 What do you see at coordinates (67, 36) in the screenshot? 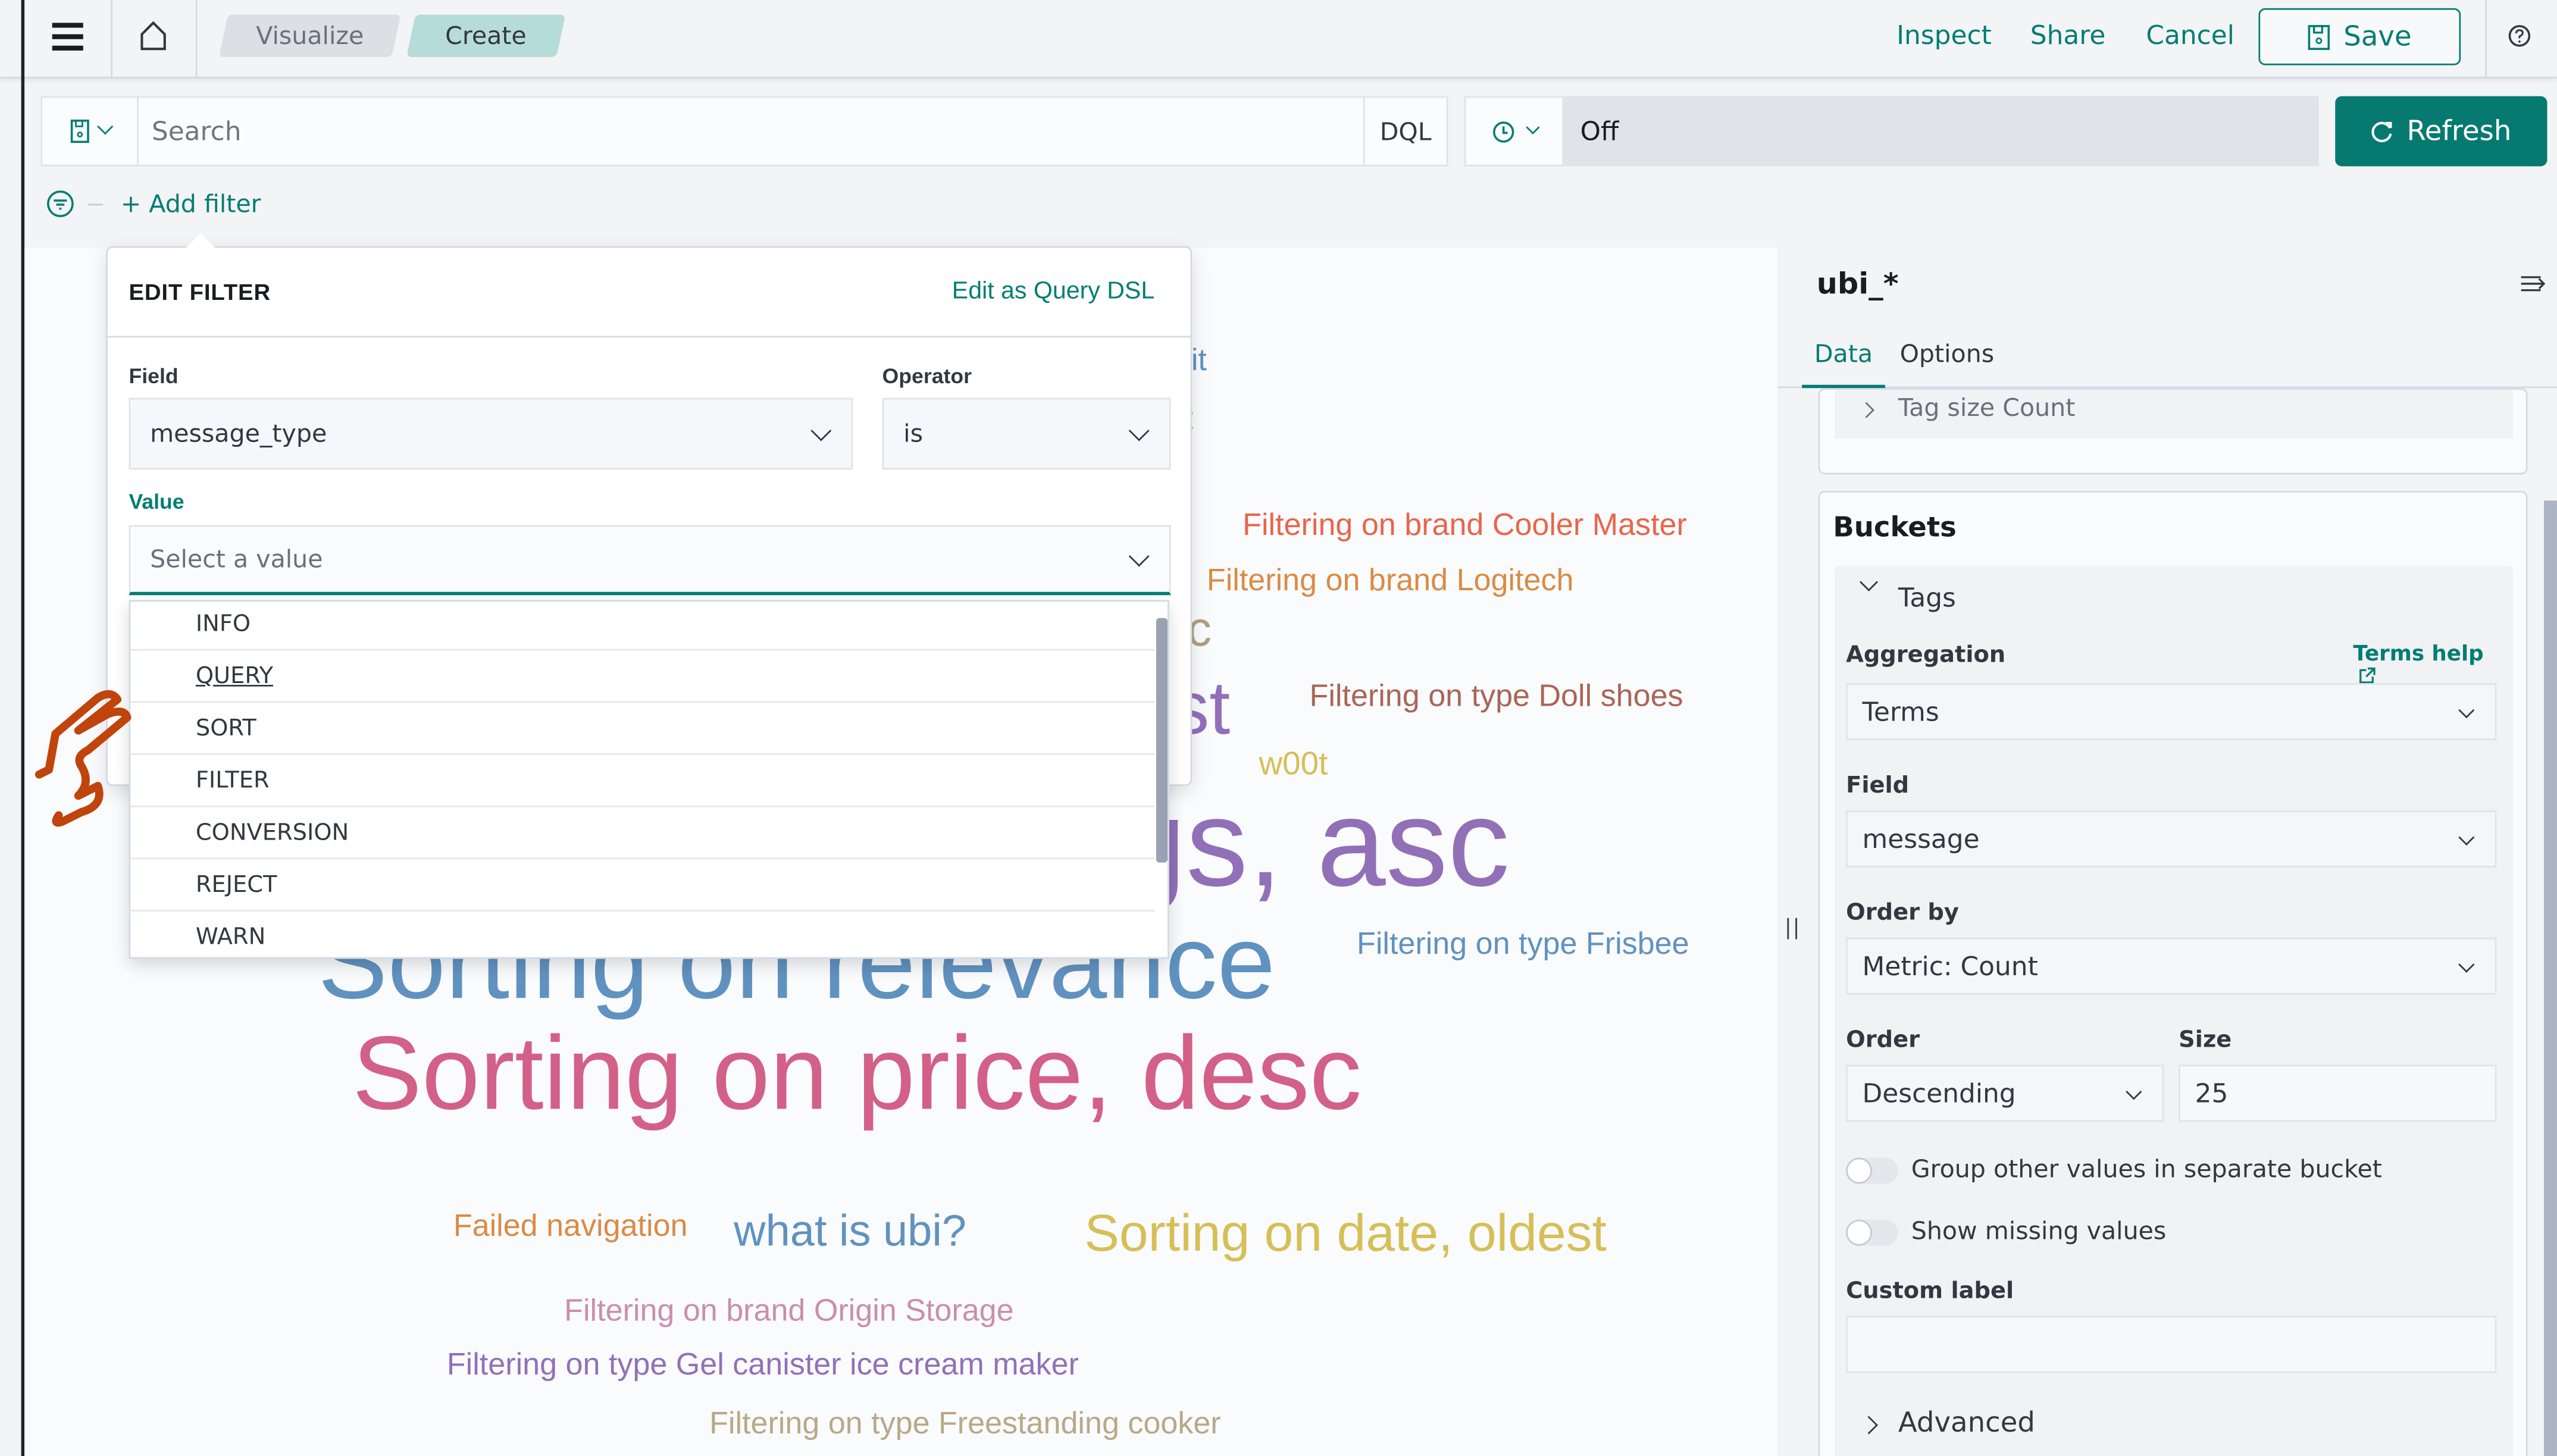
I see `menu-icon` at bounding box center [67, 36].